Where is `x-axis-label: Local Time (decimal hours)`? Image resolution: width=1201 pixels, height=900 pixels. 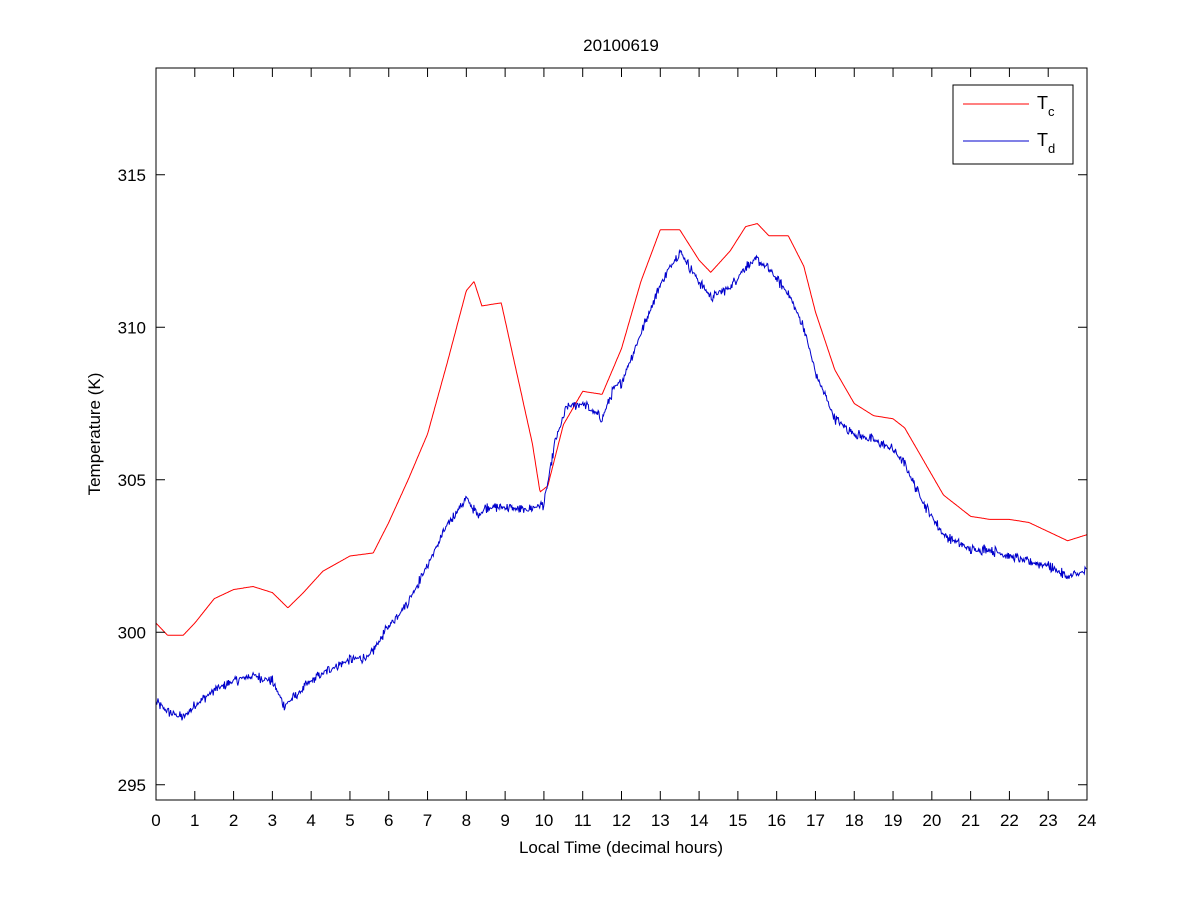 x-axis-label: Local Time (decimal hours) is located at coordinates (621, 847).